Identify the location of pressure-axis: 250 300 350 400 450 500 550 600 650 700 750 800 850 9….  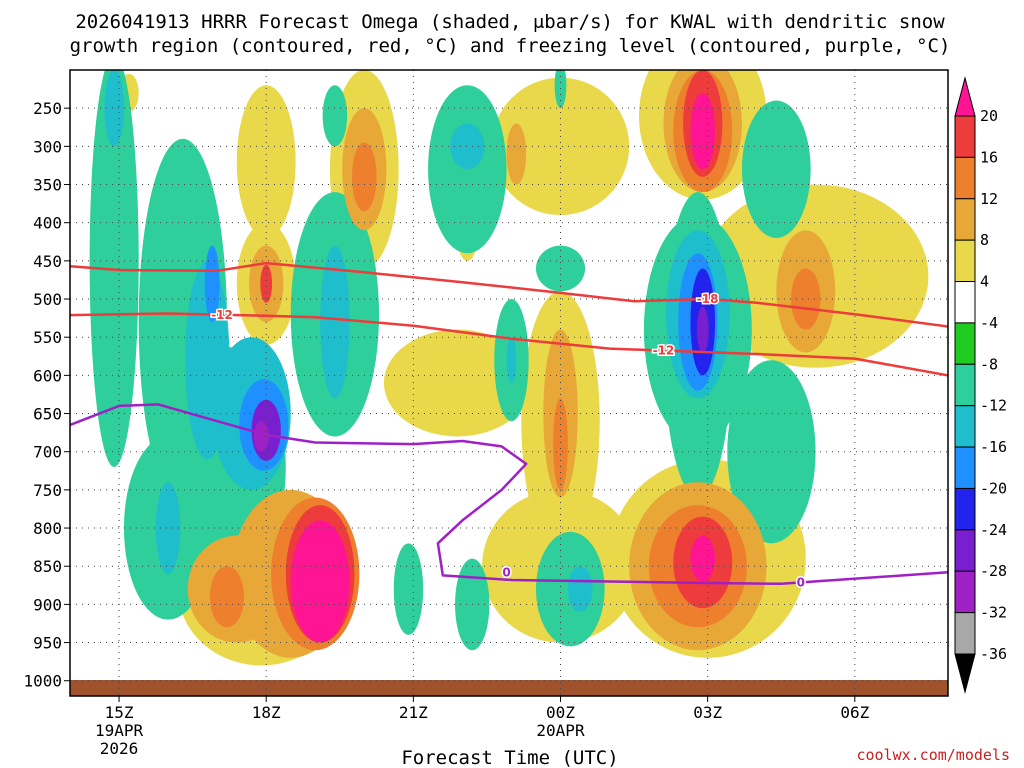
(46, 395).